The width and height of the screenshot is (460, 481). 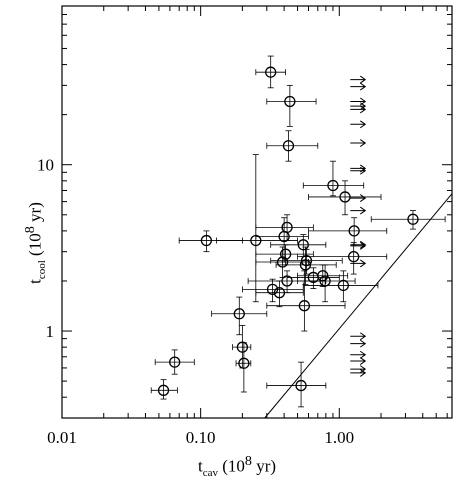 What do you see at coordinates (34, 243) in the screenshot?
I see `y-axis-label: tcool (108 yr)` at bounding box center [34, 243].